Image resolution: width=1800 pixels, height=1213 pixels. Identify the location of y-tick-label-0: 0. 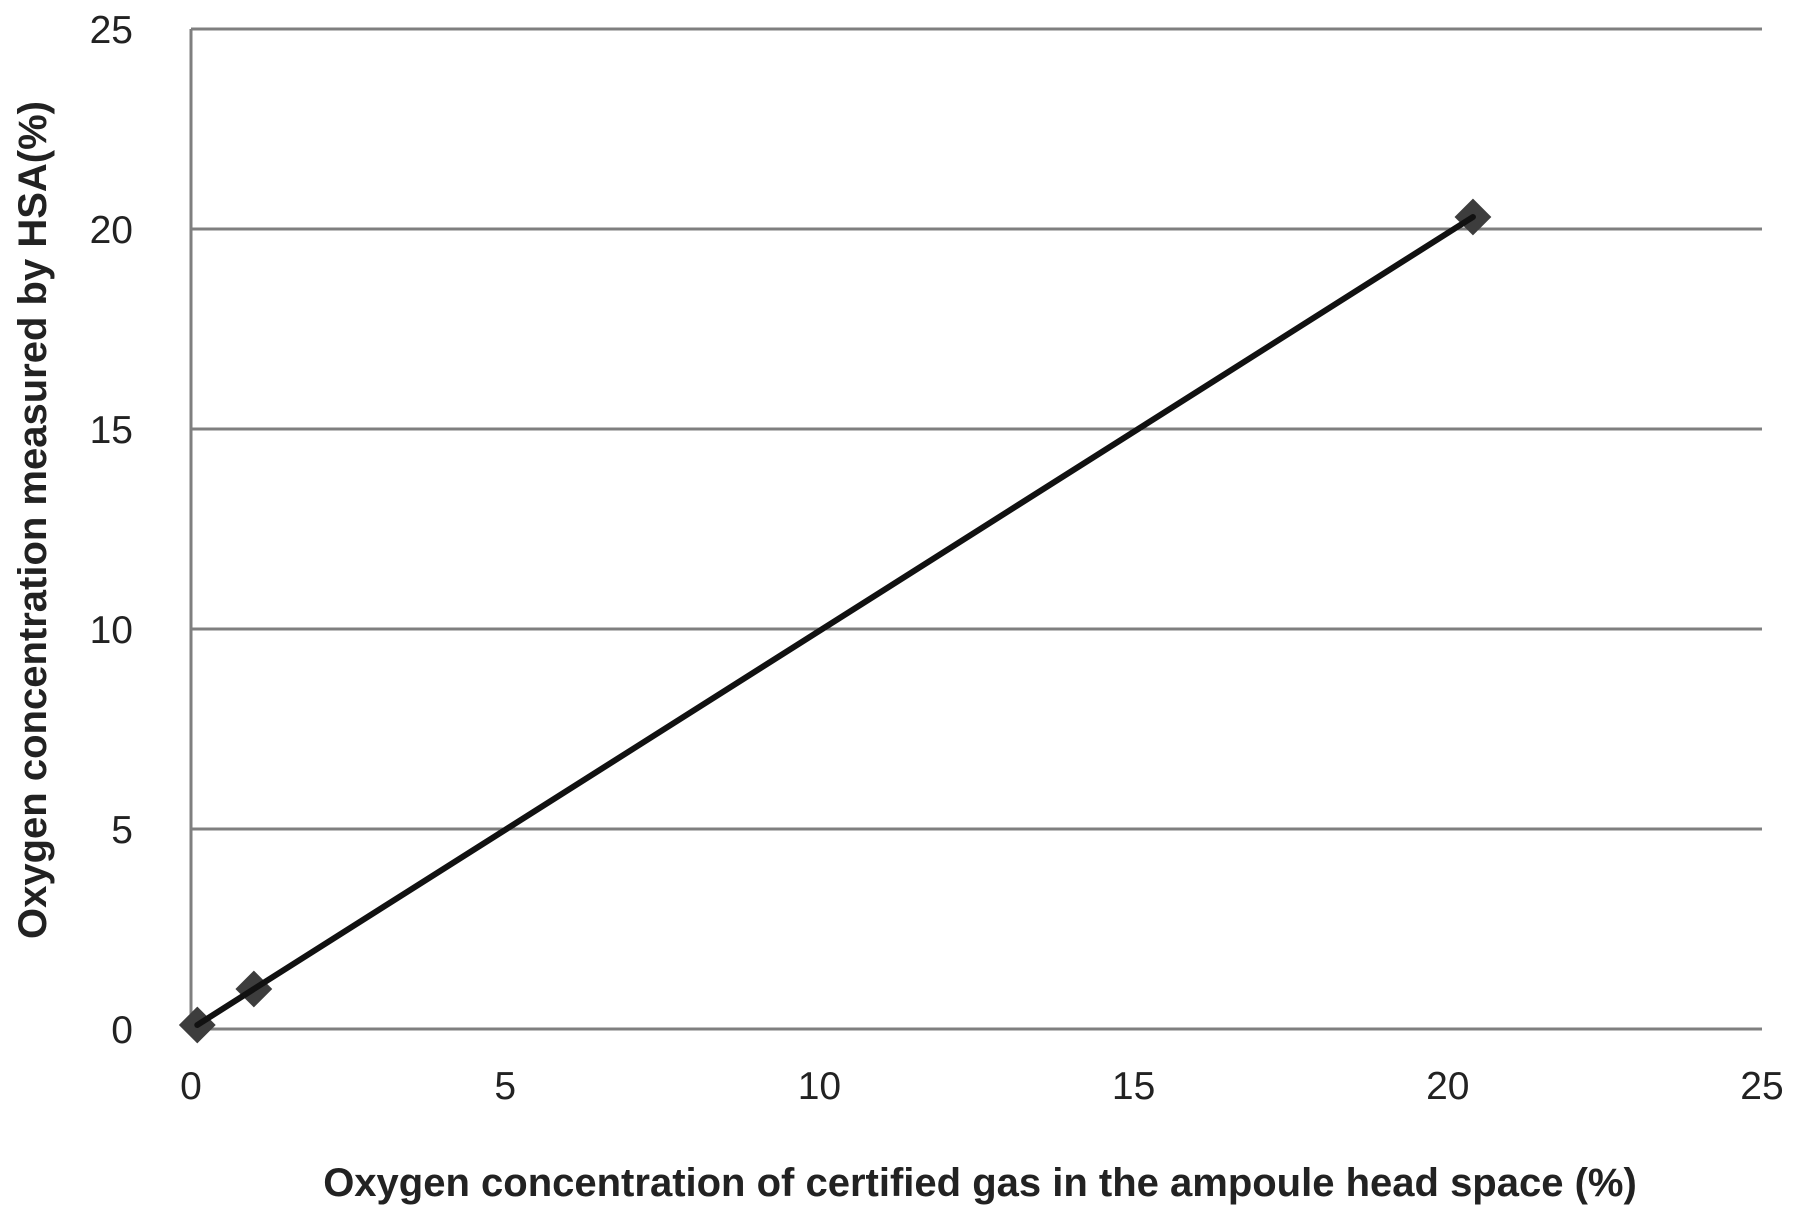
(122, 1030).